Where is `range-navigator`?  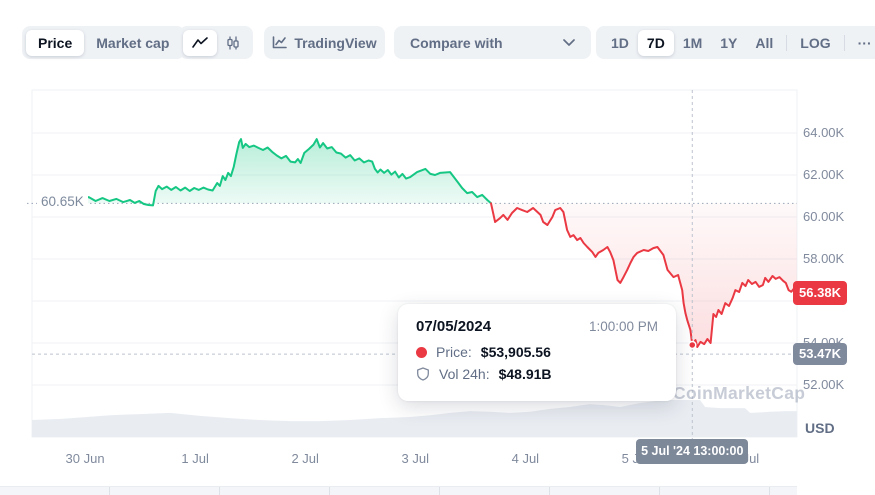 range-navigator is located at coordinates (398, 490).